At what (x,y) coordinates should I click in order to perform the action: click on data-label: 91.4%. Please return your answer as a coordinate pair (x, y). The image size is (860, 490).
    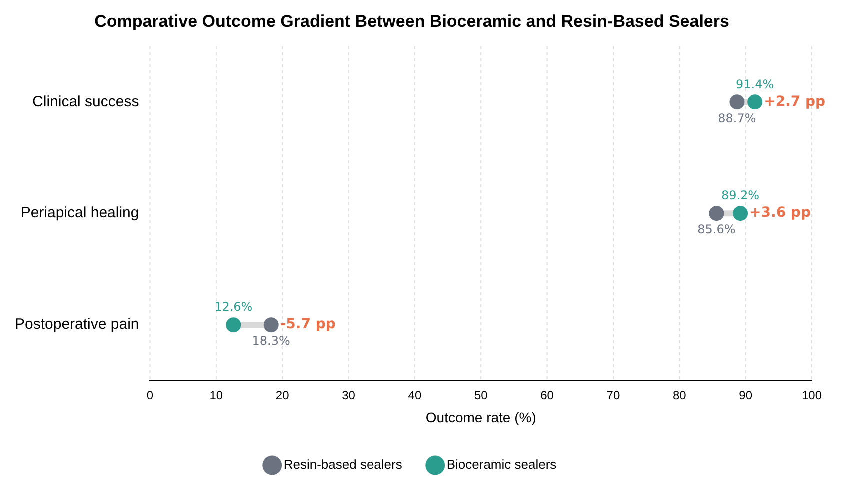
    Looking at the image, I should click on (755, 84).